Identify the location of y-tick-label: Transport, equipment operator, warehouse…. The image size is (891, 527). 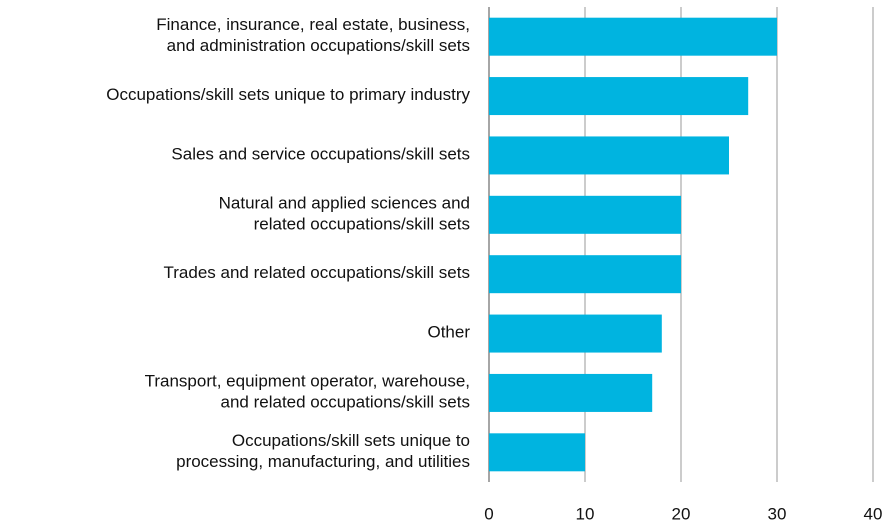
(307, 392).